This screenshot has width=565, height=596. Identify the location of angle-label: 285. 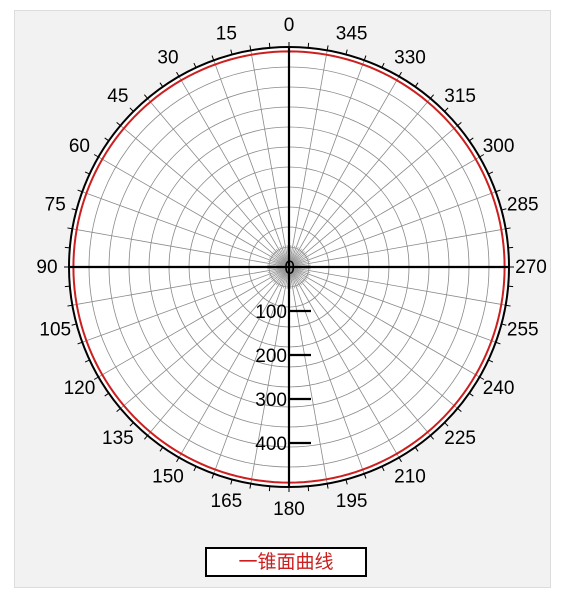
(523, 204).